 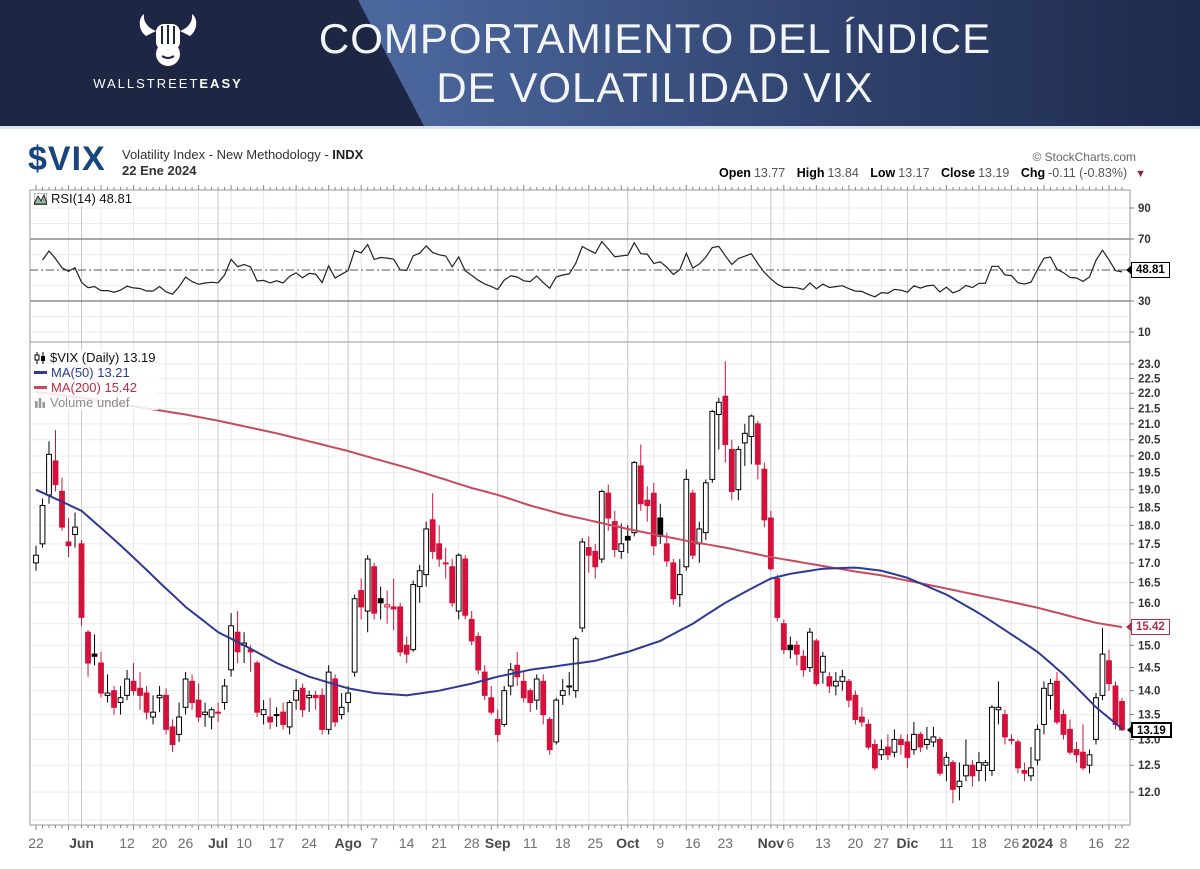 I want to click on page-title-line1: COMPORTAMIENTO DEL ÍNDICE, so click(x=655, y=38).